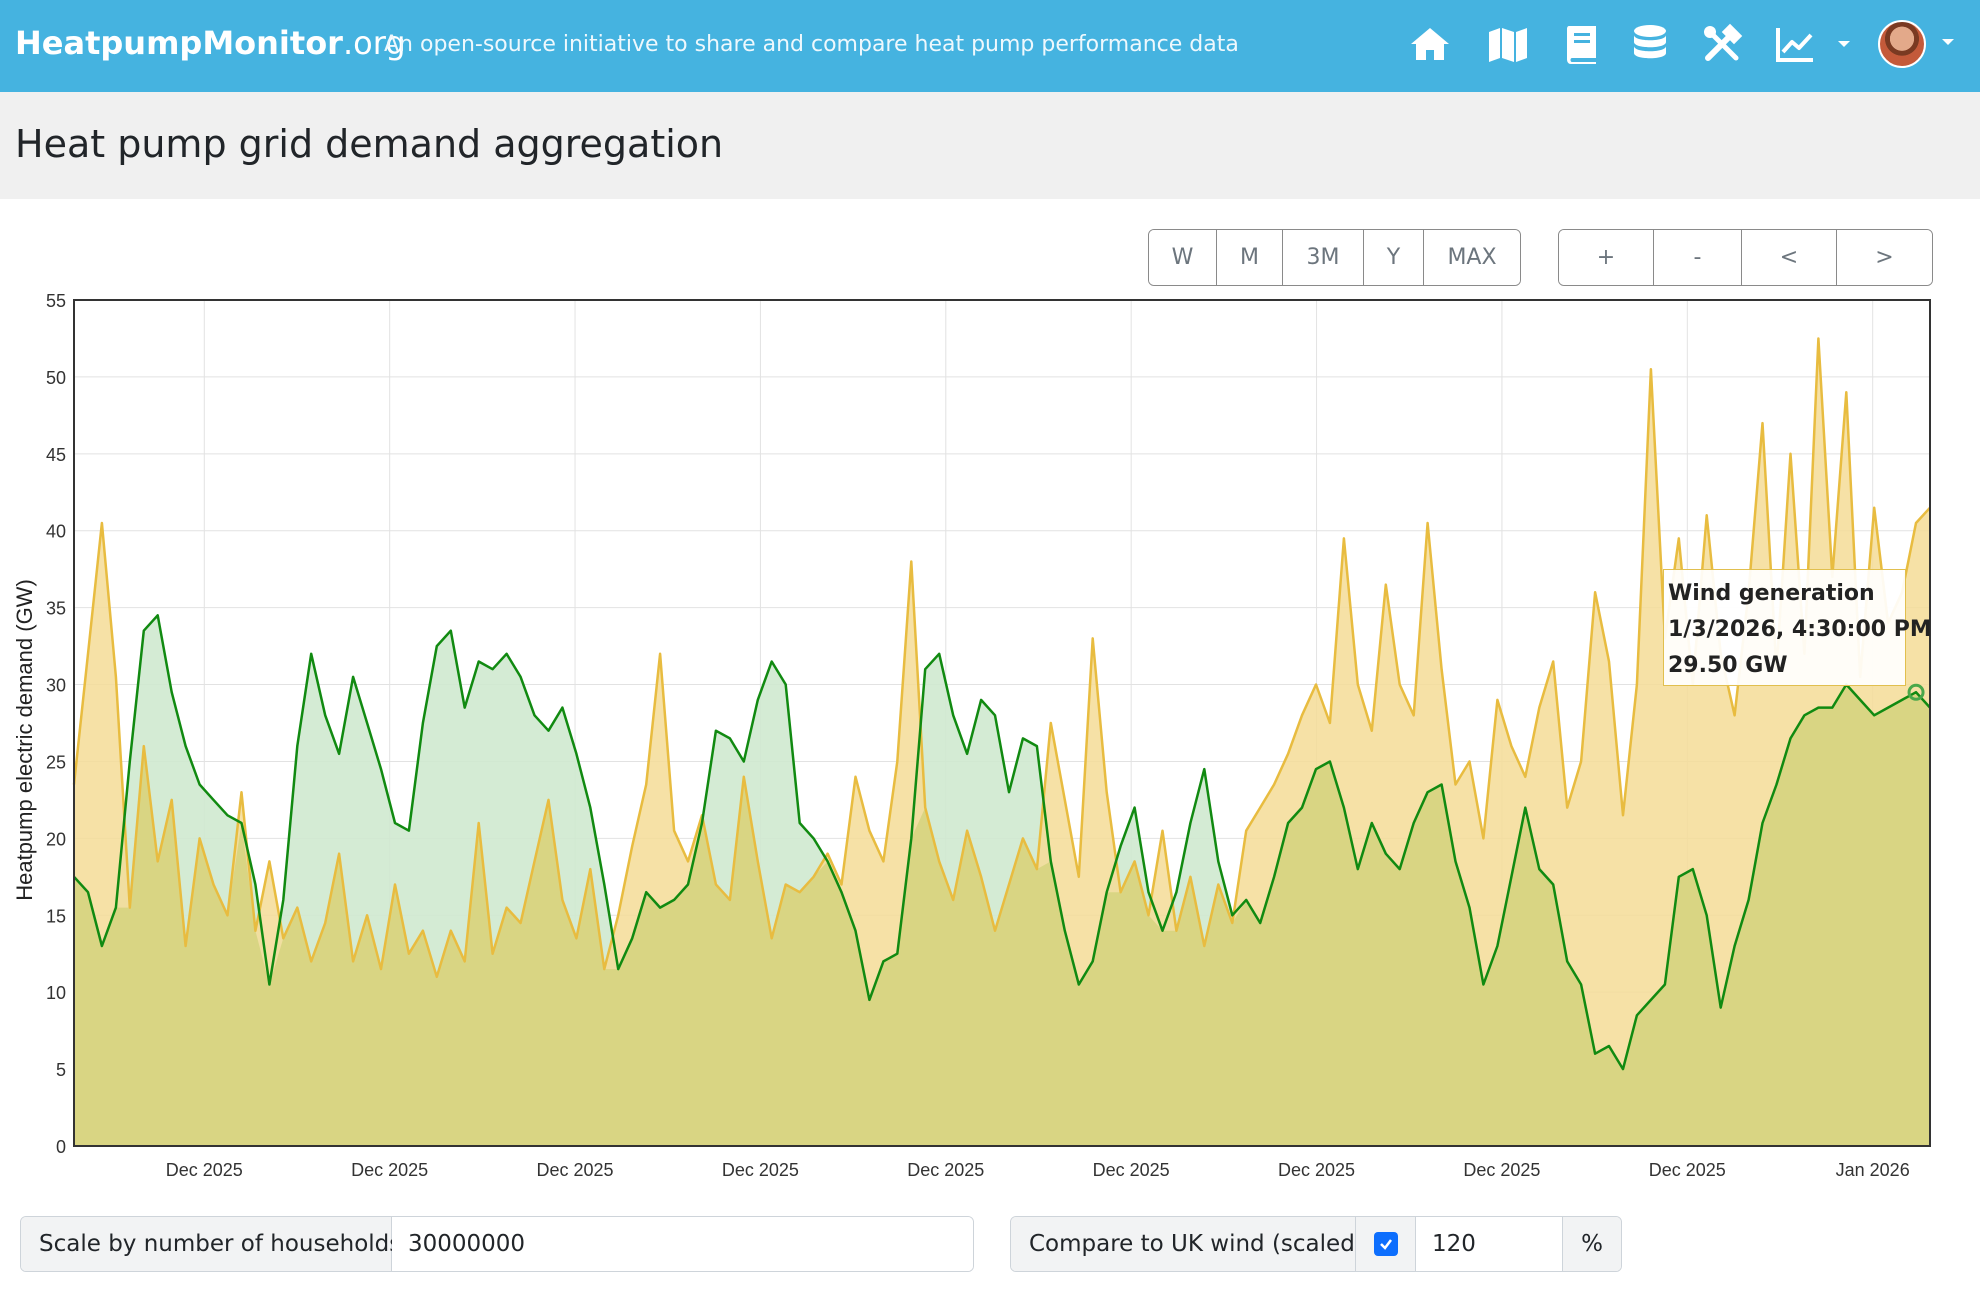 This screenshot has height=1294, width=1980. What do you see at coordinates (1650, 44) in the screenshot?
I see `database-icon` at bounding box center [1650, 44].